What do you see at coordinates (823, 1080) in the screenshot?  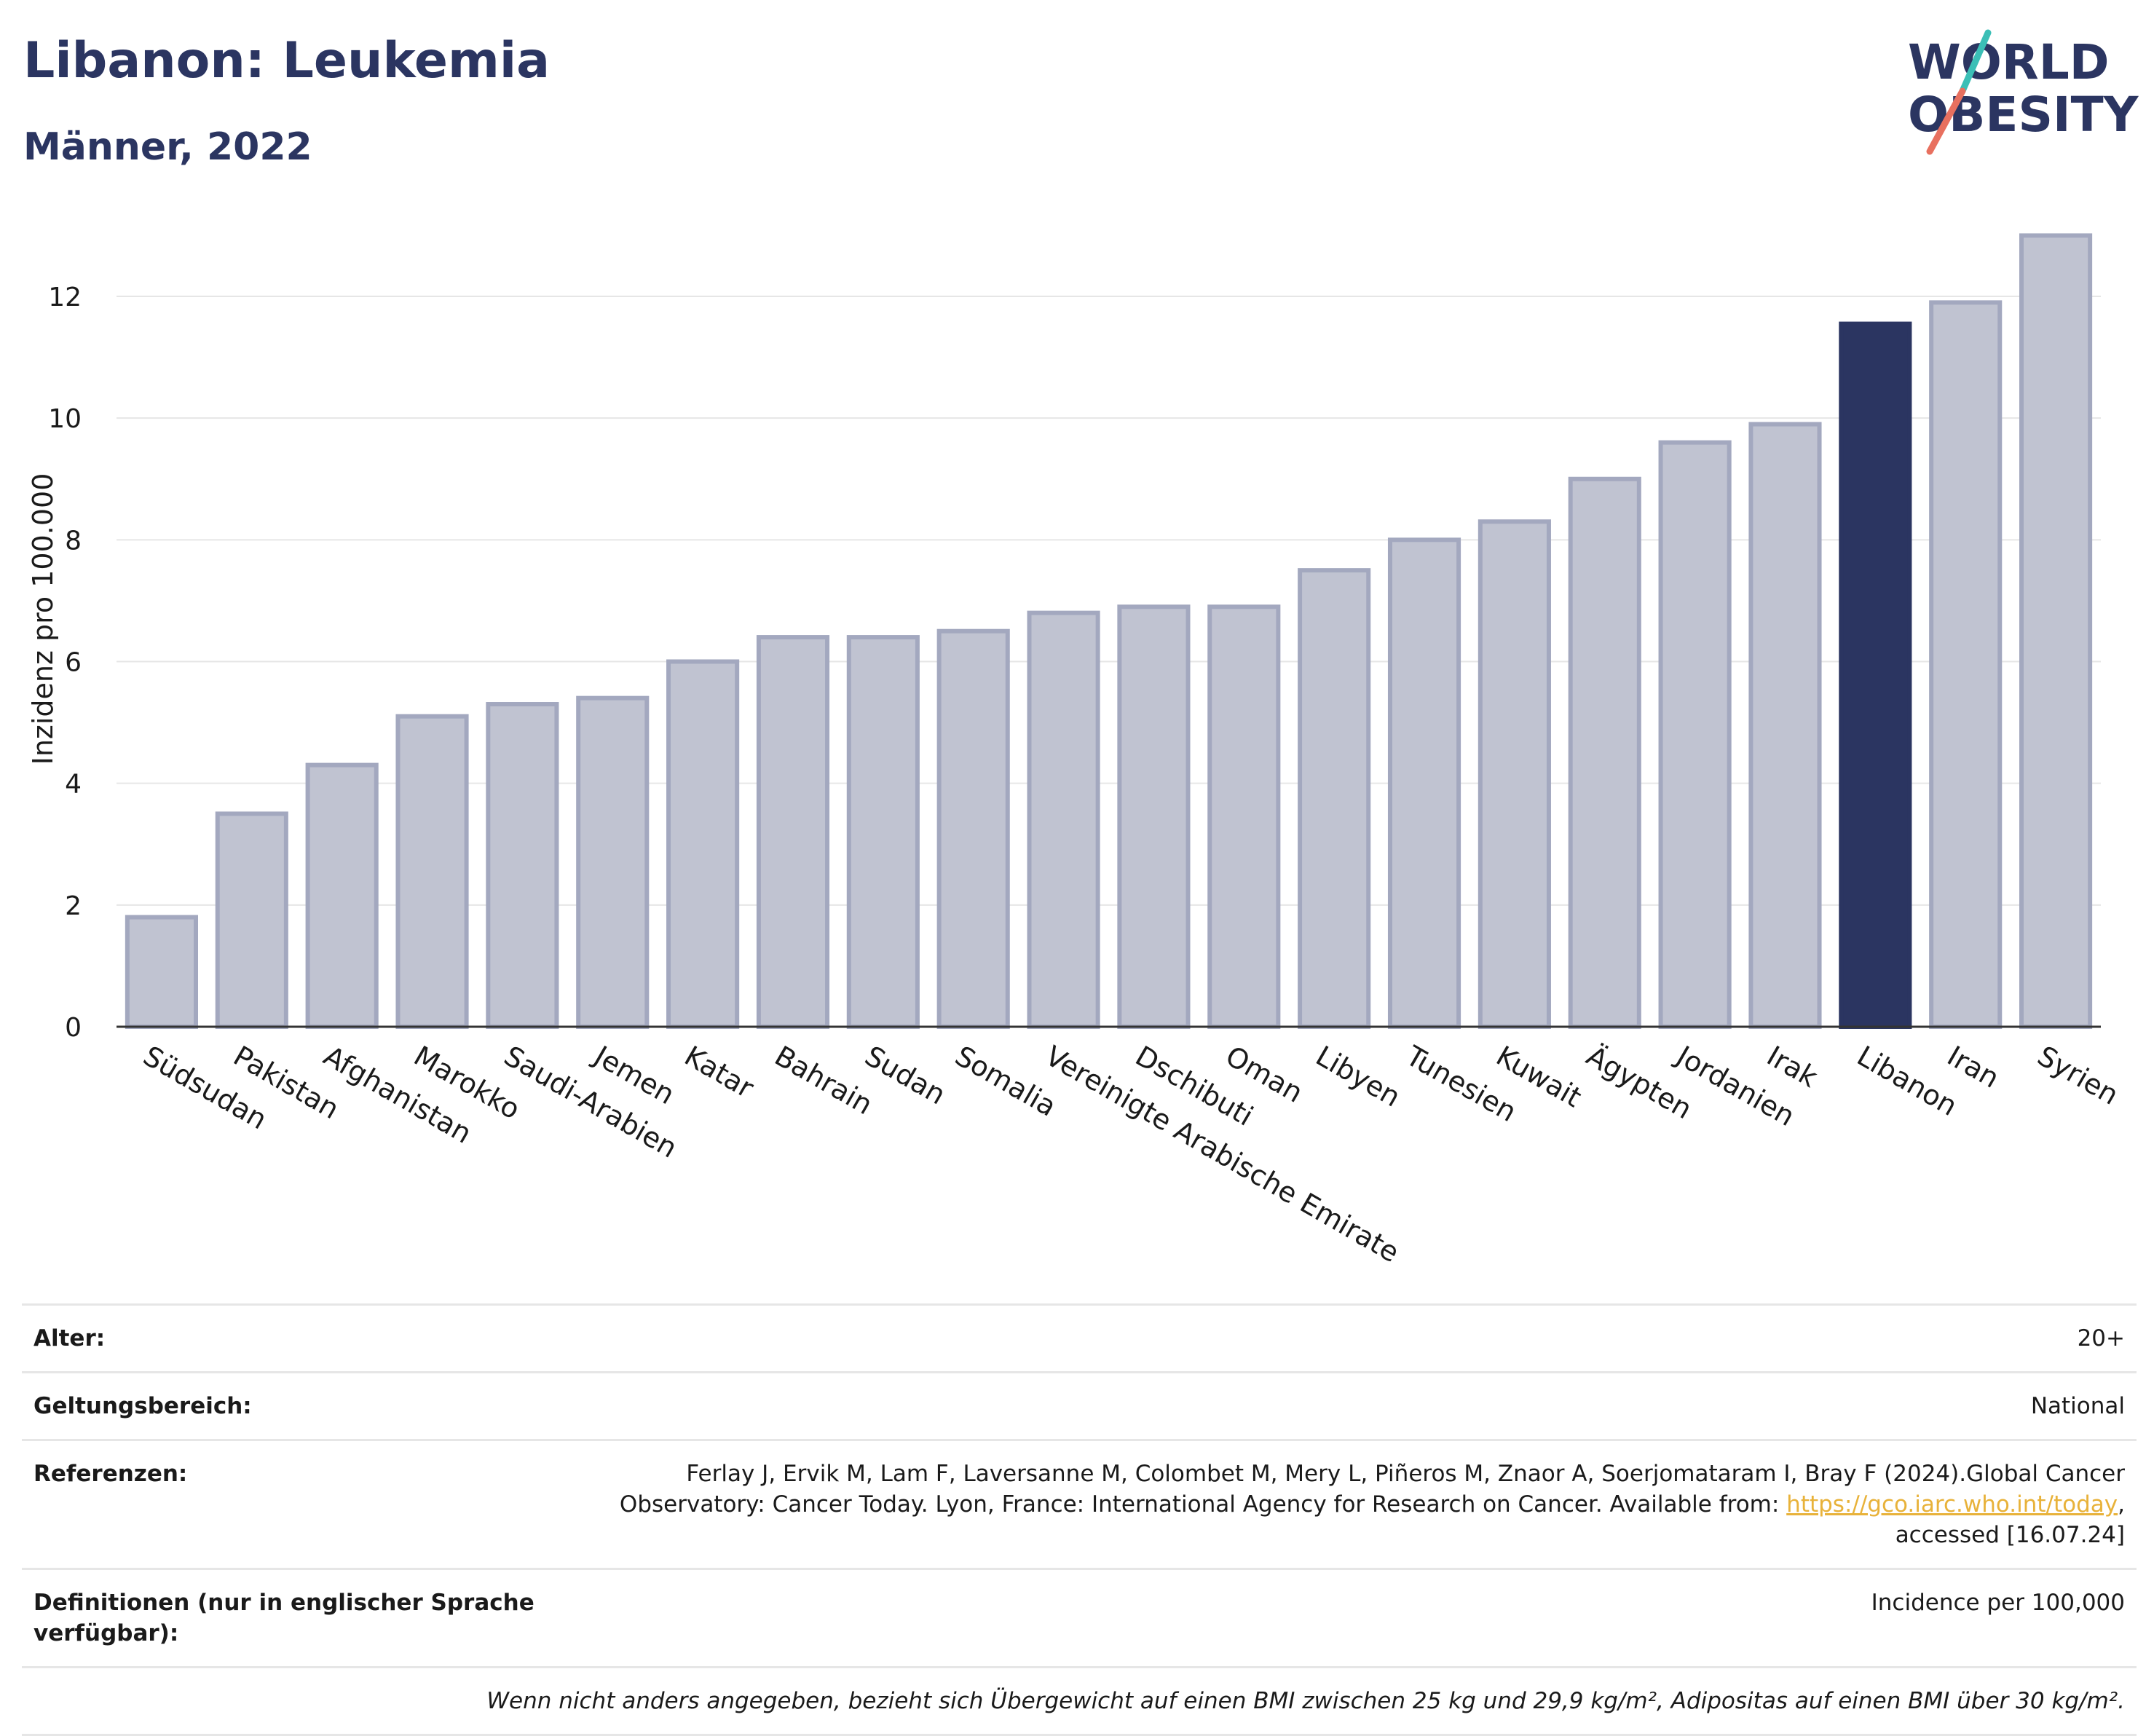 I see `x-tick-label: Bahrain` at bounding box center [823, 1080].